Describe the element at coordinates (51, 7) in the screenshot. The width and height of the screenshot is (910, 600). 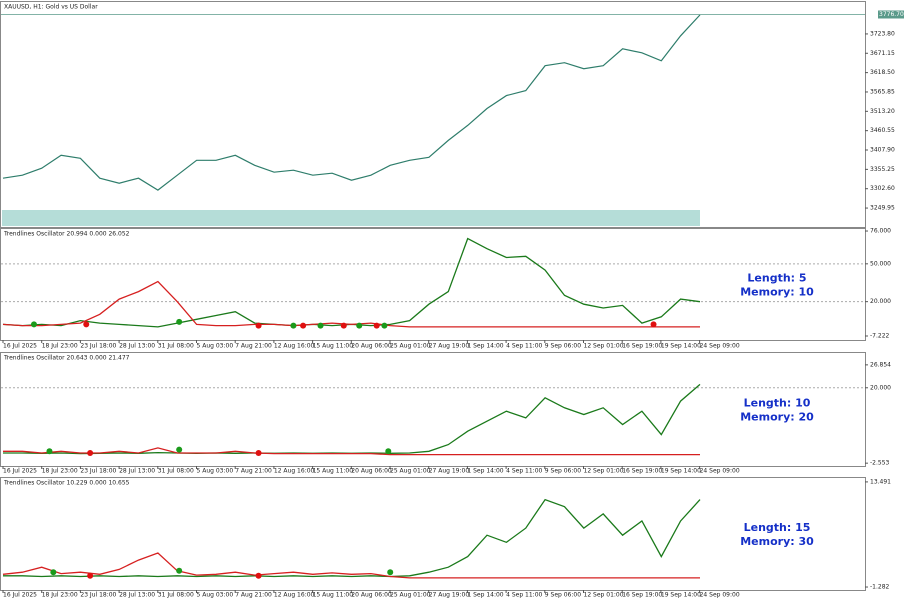
I see `panel-title: XAUUSD, H1: Gold vs US Dollar` at that location.